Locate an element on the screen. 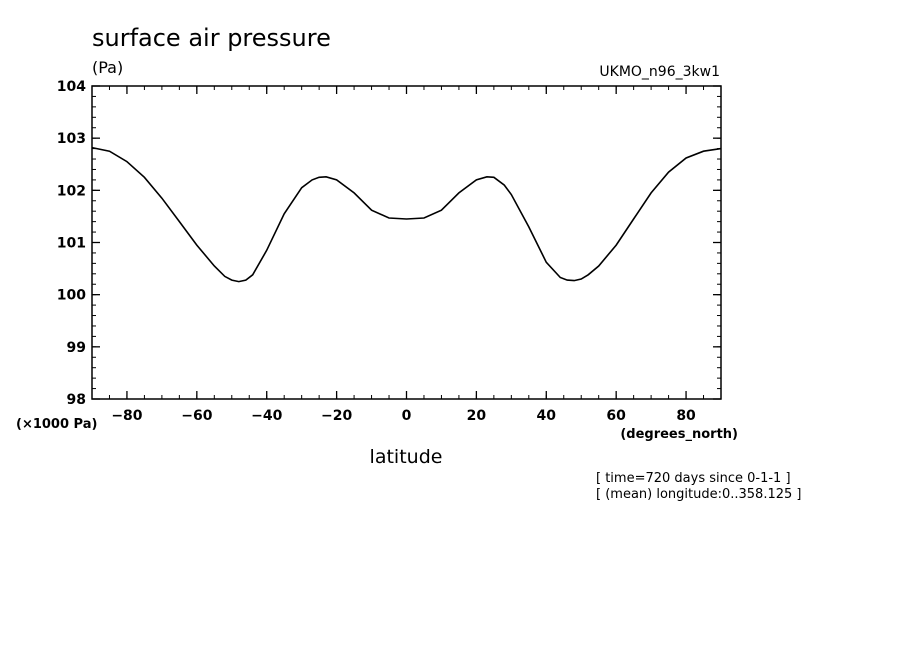 The height and width of the screenshot is (654, 904). x-tick-label: −80 is located at coordinates (126, 416).